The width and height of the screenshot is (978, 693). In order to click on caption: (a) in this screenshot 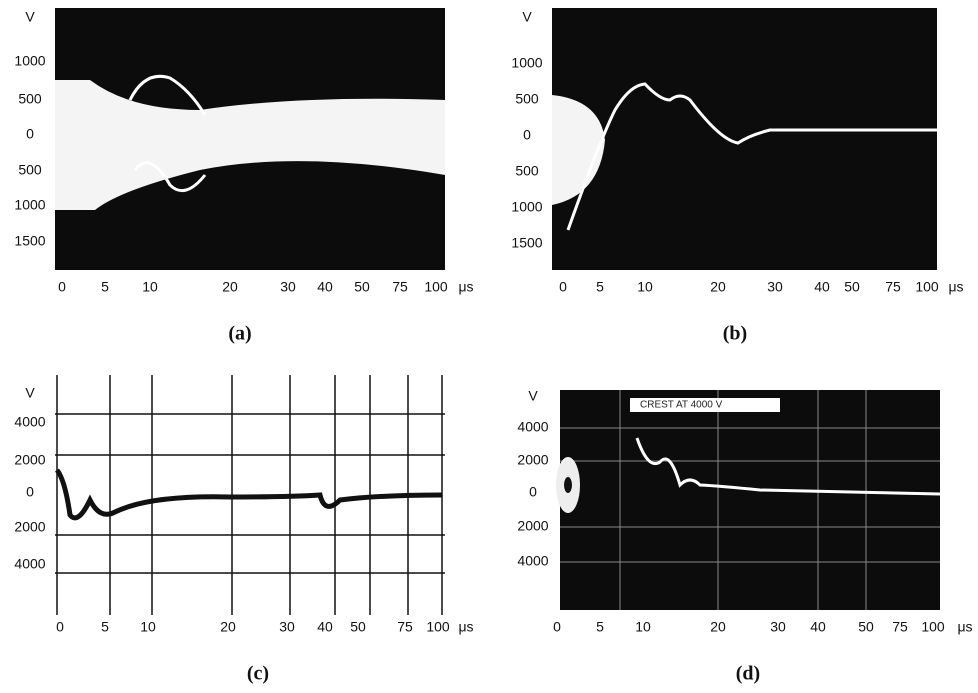, I will do `click(239, 334)`.